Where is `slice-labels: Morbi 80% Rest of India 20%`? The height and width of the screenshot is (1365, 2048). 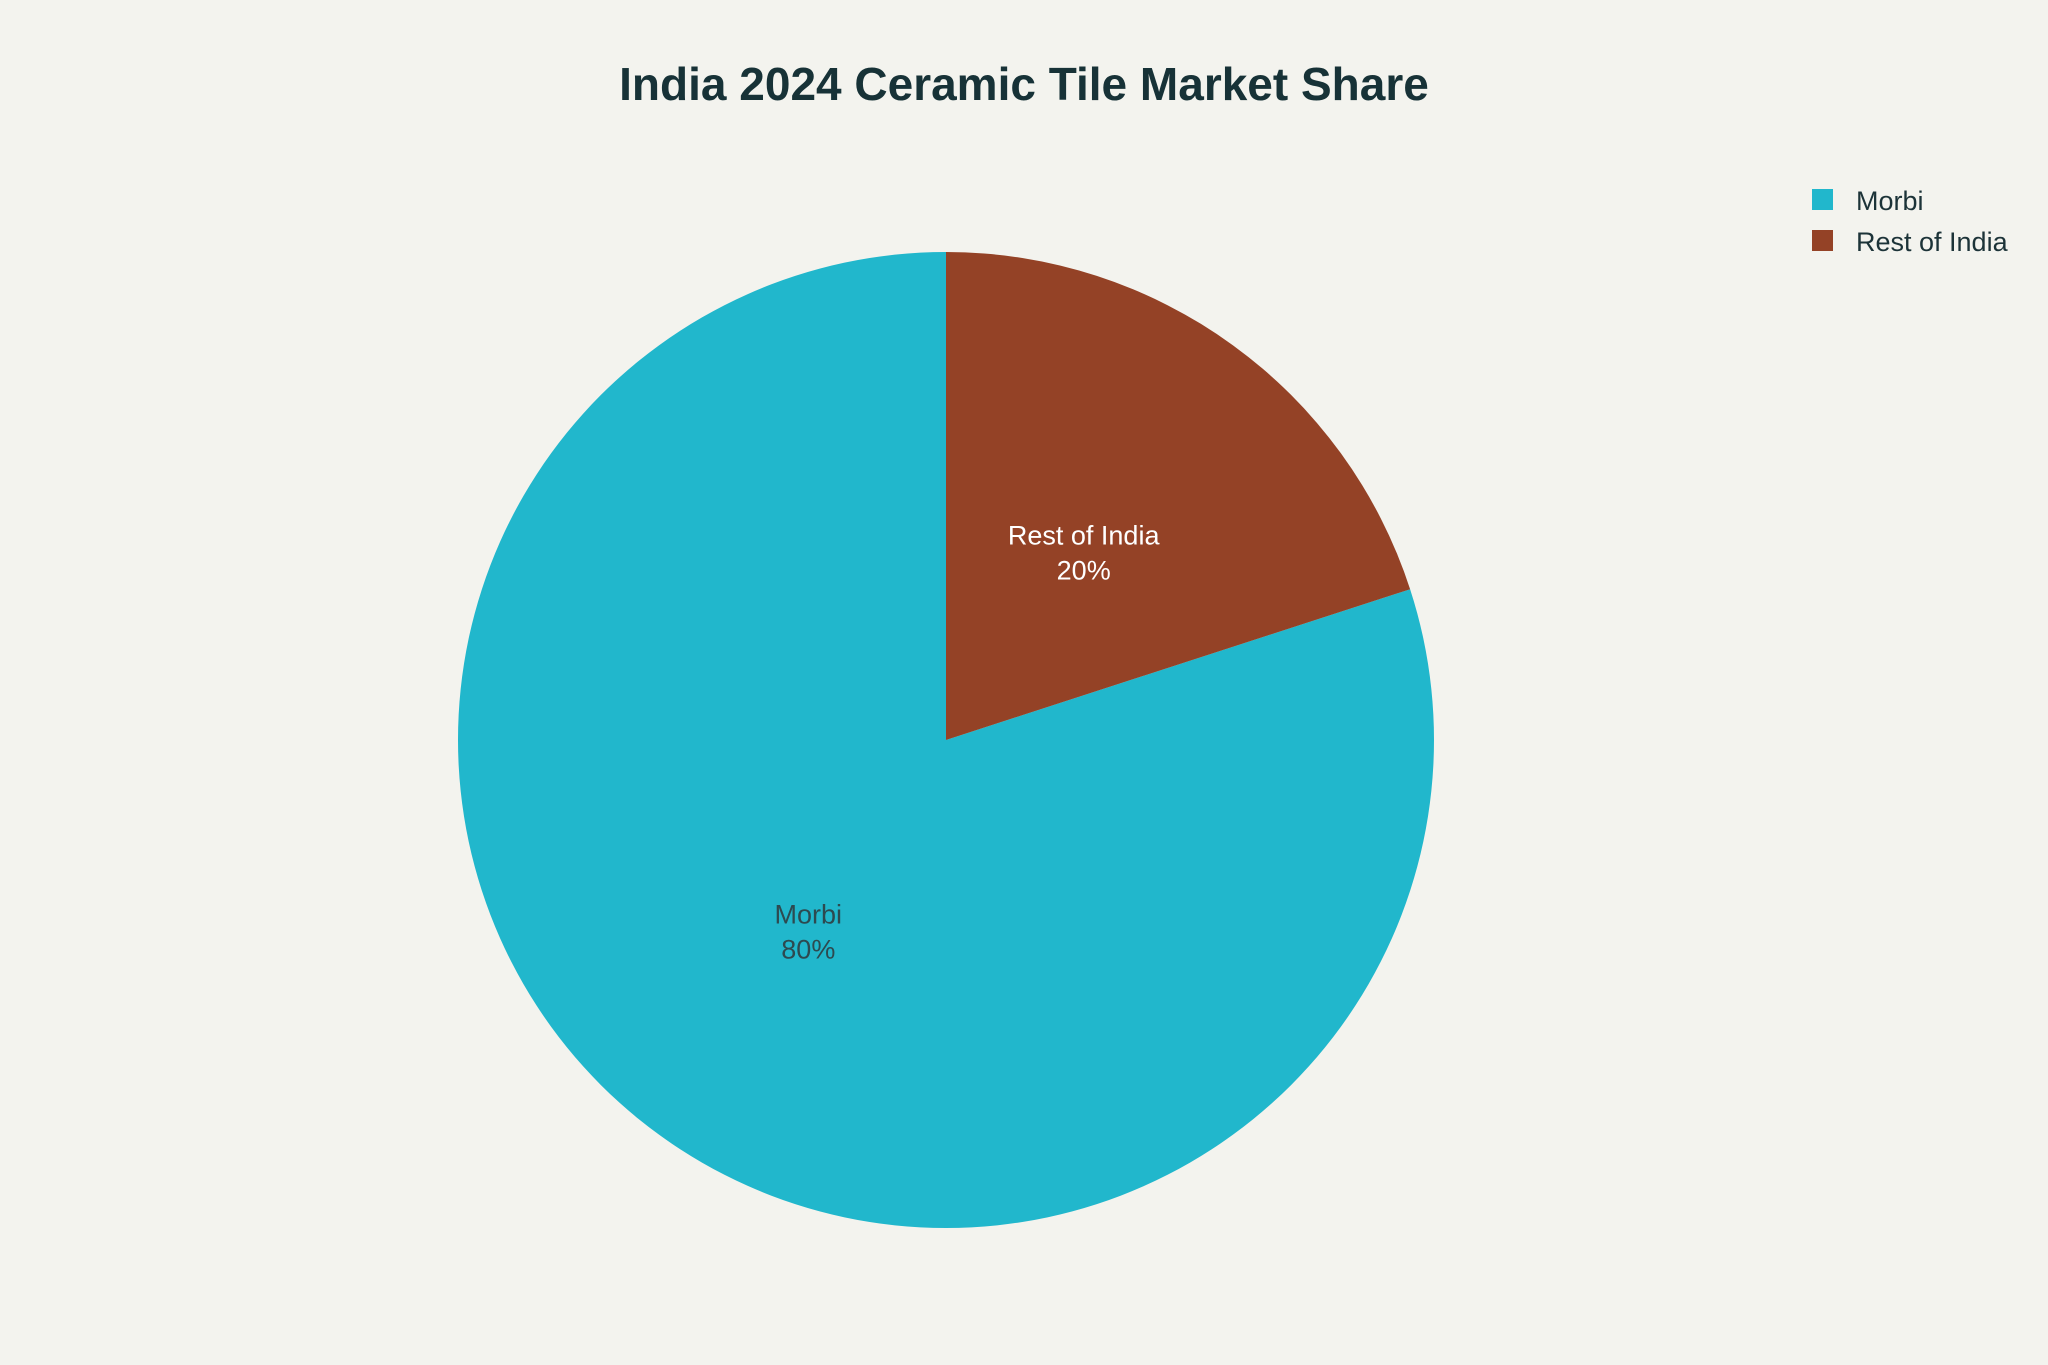
slice-labels: Morbi 80% Rest of India 20% is located at coordinates (968, 742).